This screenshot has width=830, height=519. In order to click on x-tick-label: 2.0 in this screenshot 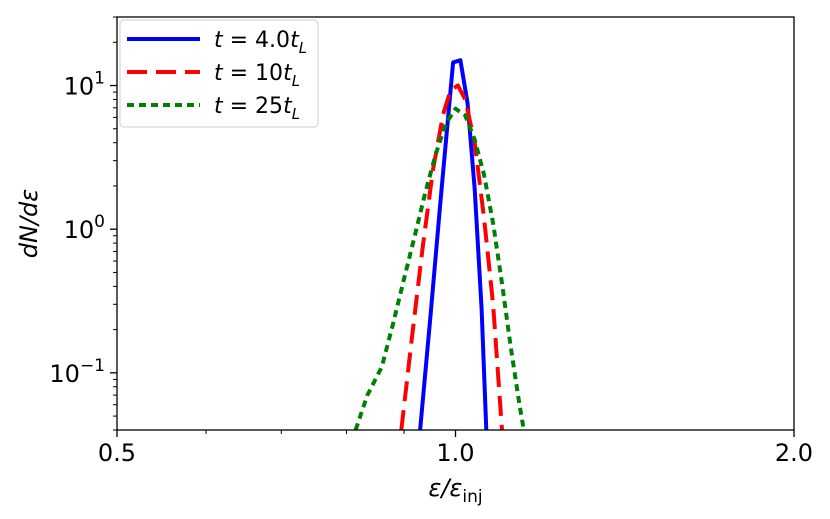, I will do `click(794, 453)`.